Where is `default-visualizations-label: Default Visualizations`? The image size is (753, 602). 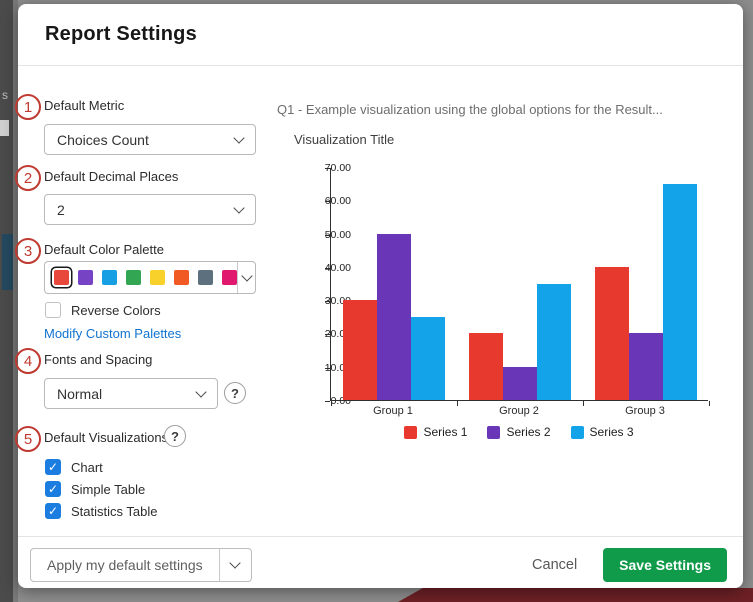 default-visualizations-label: Default Visualizations is located at coordinates (106, 437).